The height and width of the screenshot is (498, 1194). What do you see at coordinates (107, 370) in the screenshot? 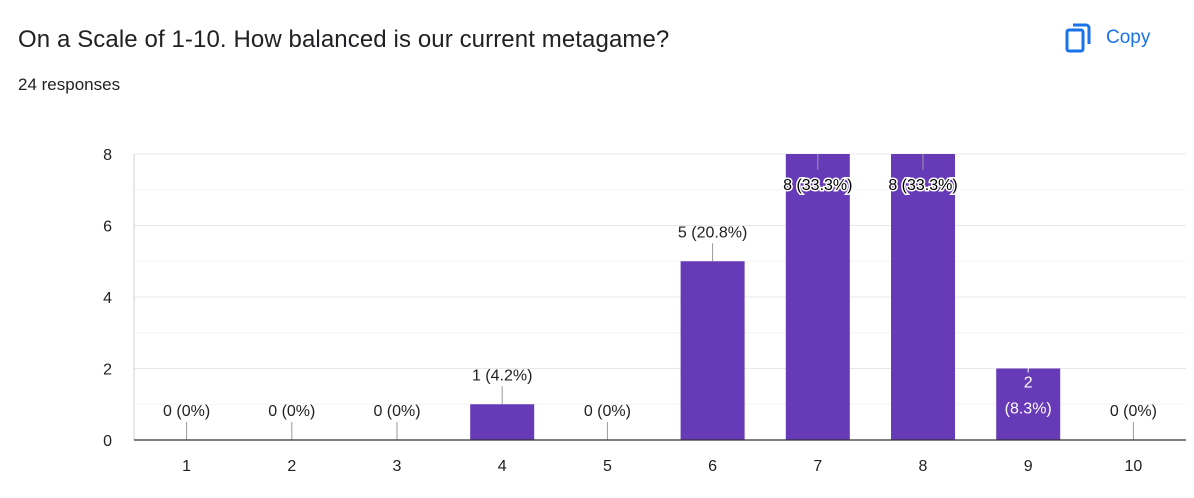
I see `y-tick-label: 2` at bounding box center [107, 370].